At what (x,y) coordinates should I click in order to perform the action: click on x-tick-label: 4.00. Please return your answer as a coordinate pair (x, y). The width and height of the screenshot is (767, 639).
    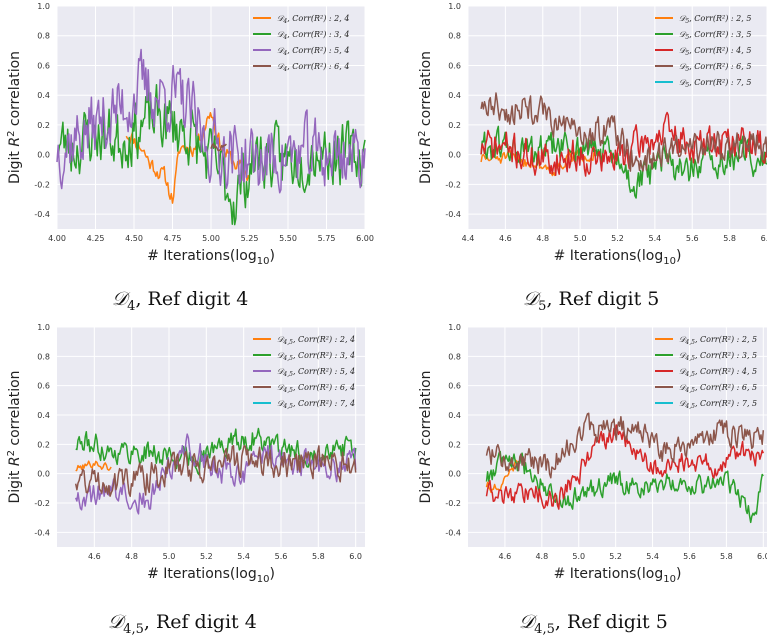
    Looking at the image, I should click on (57, 238).